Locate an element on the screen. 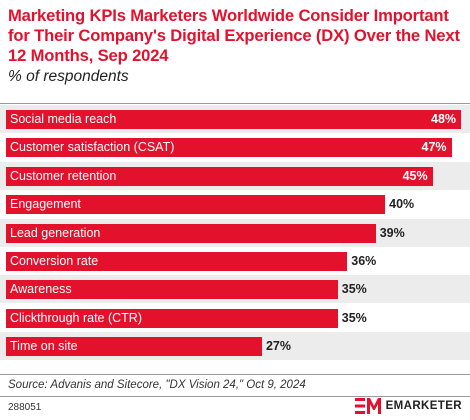 This screenshot has width=470, height=420. brand-name: EMARKETER is located at coordinates (423, 406).